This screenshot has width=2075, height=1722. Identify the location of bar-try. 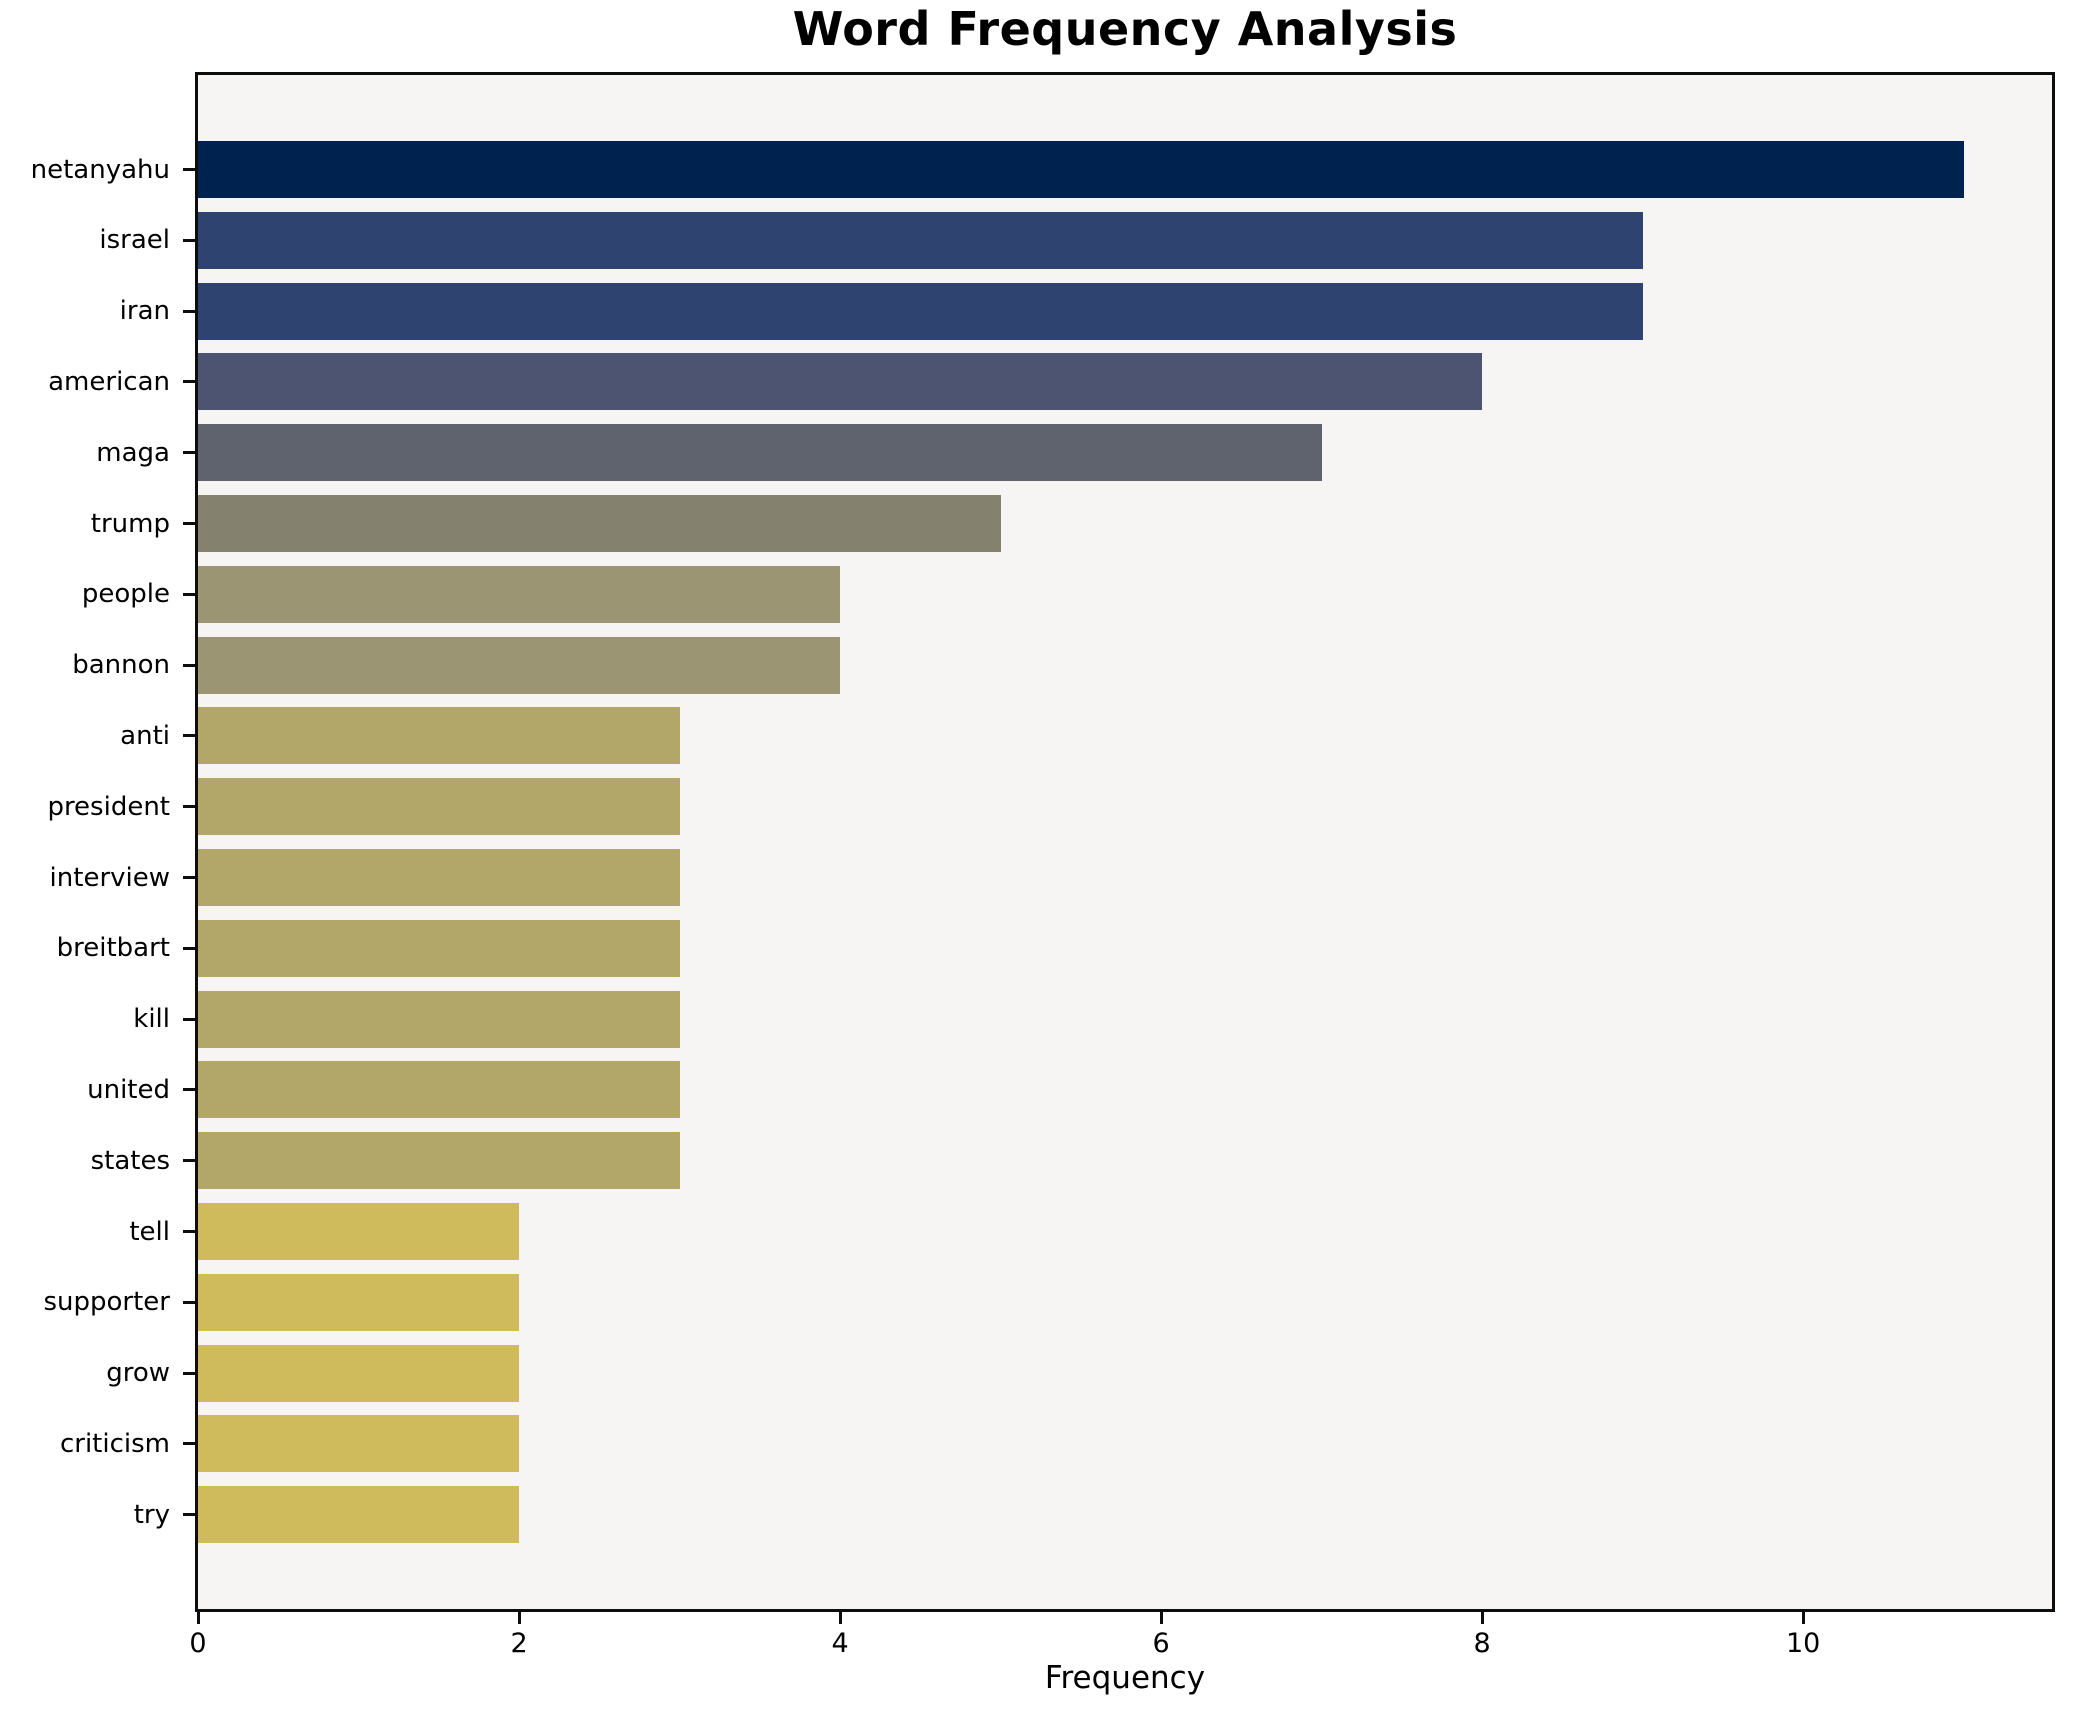
(359, 1515).